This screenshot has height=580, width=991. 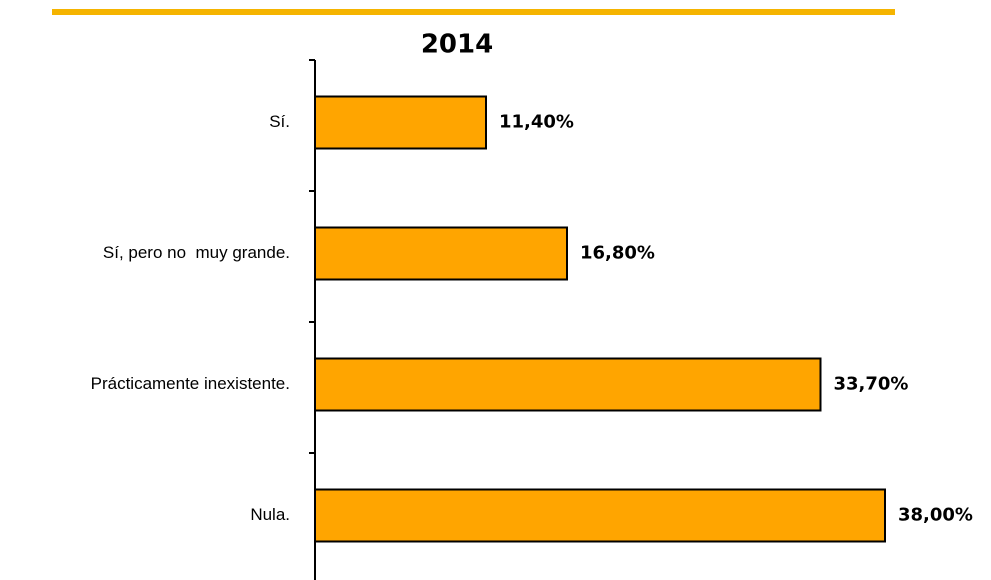 I want to click on data-label: 38,00%, so click(x=935, y=515).